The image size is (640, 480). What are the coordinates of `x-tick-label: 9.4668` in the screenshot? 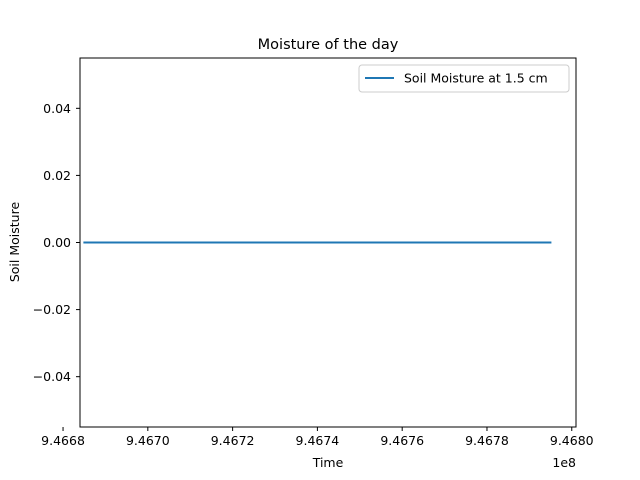 It's located at (63, 440).